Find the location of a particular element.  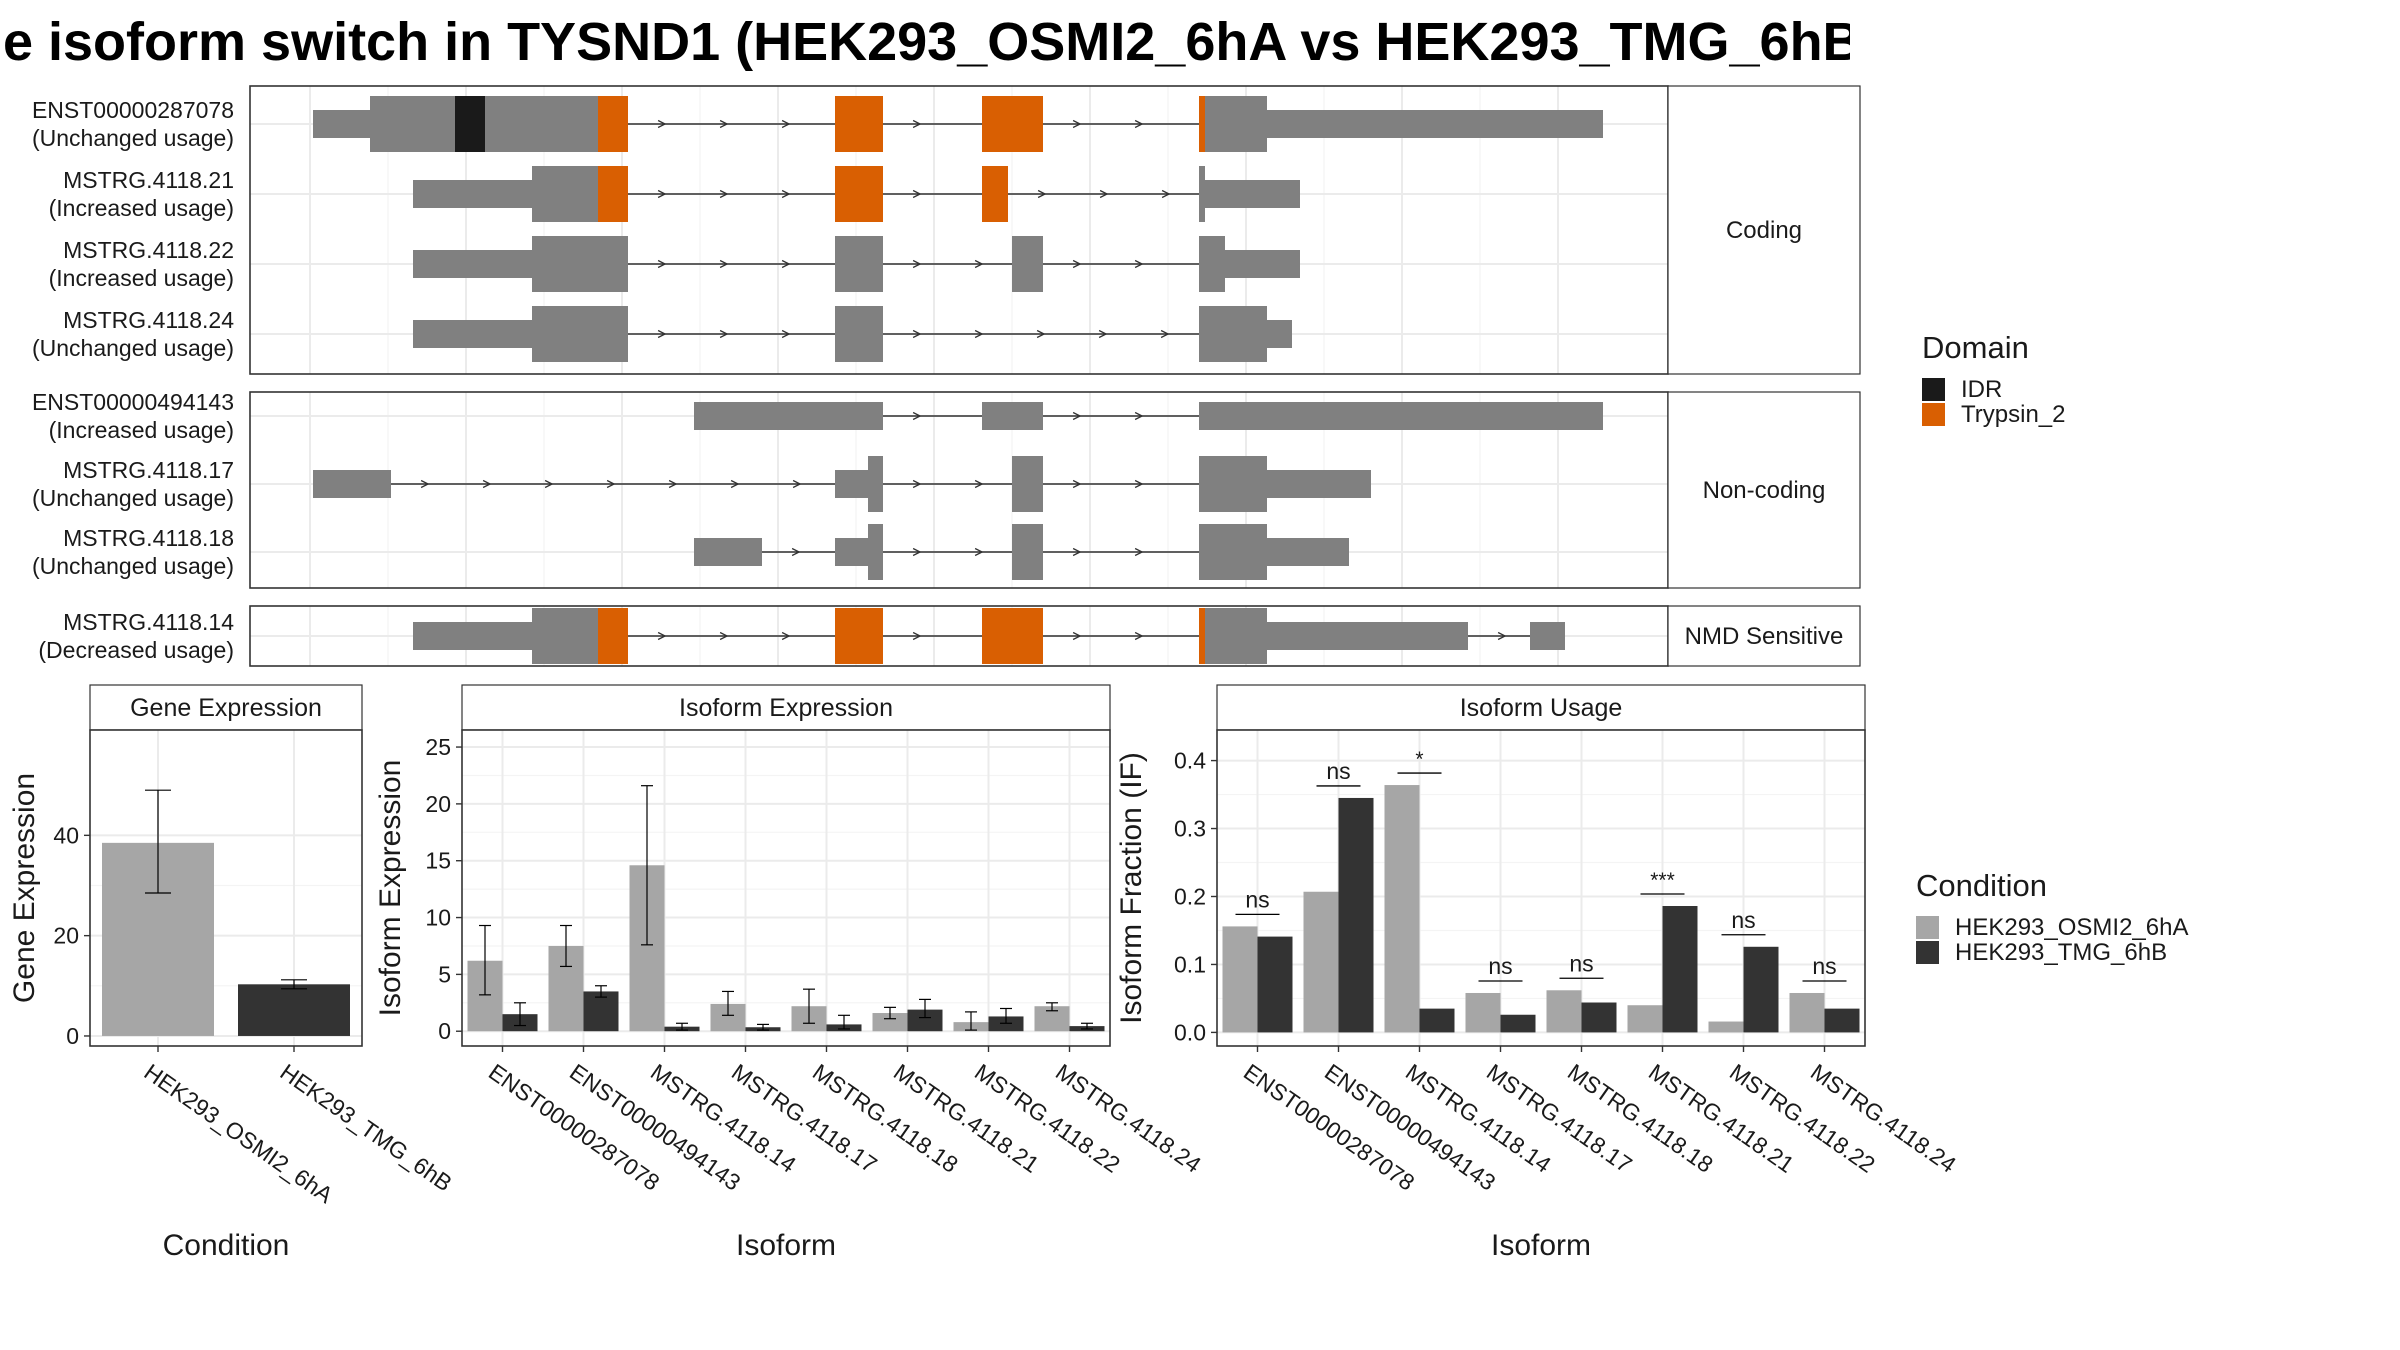

x-axis-title: Isoform is located at coordinates (786, 1245).